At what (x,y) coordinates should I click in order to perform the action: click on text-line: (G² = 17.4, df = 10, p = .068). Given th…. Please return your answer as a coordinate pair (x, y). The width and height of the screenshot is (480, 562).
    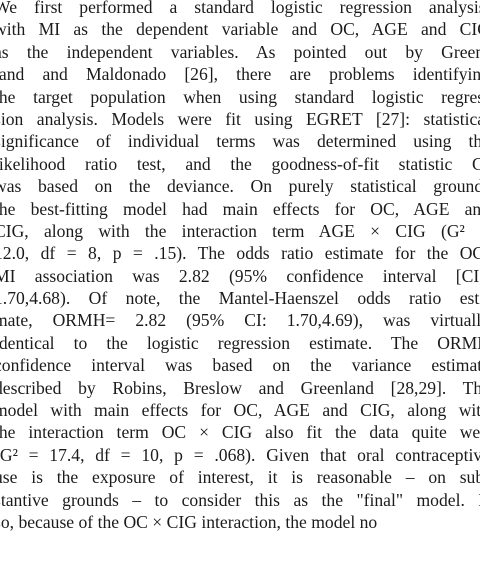
    Looking at the image, I should click on (240, 454).